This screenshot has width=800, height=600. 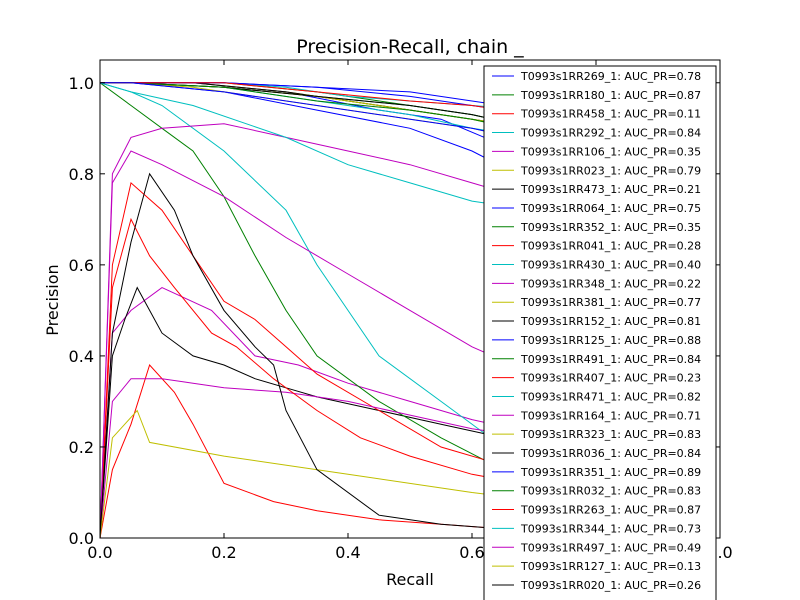 What do you see at coordinates (610, 566) in the screenshot?
I see `legend-entry-26: T0993s1RR127_1: AUC_PR=0.13` at bounding box center [610, 566].